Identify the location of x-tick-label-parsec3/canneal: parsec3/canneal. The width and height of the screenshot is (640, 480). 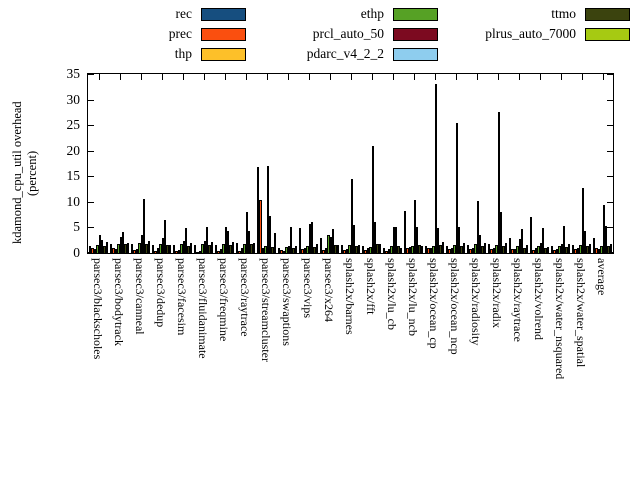
(139, 296).